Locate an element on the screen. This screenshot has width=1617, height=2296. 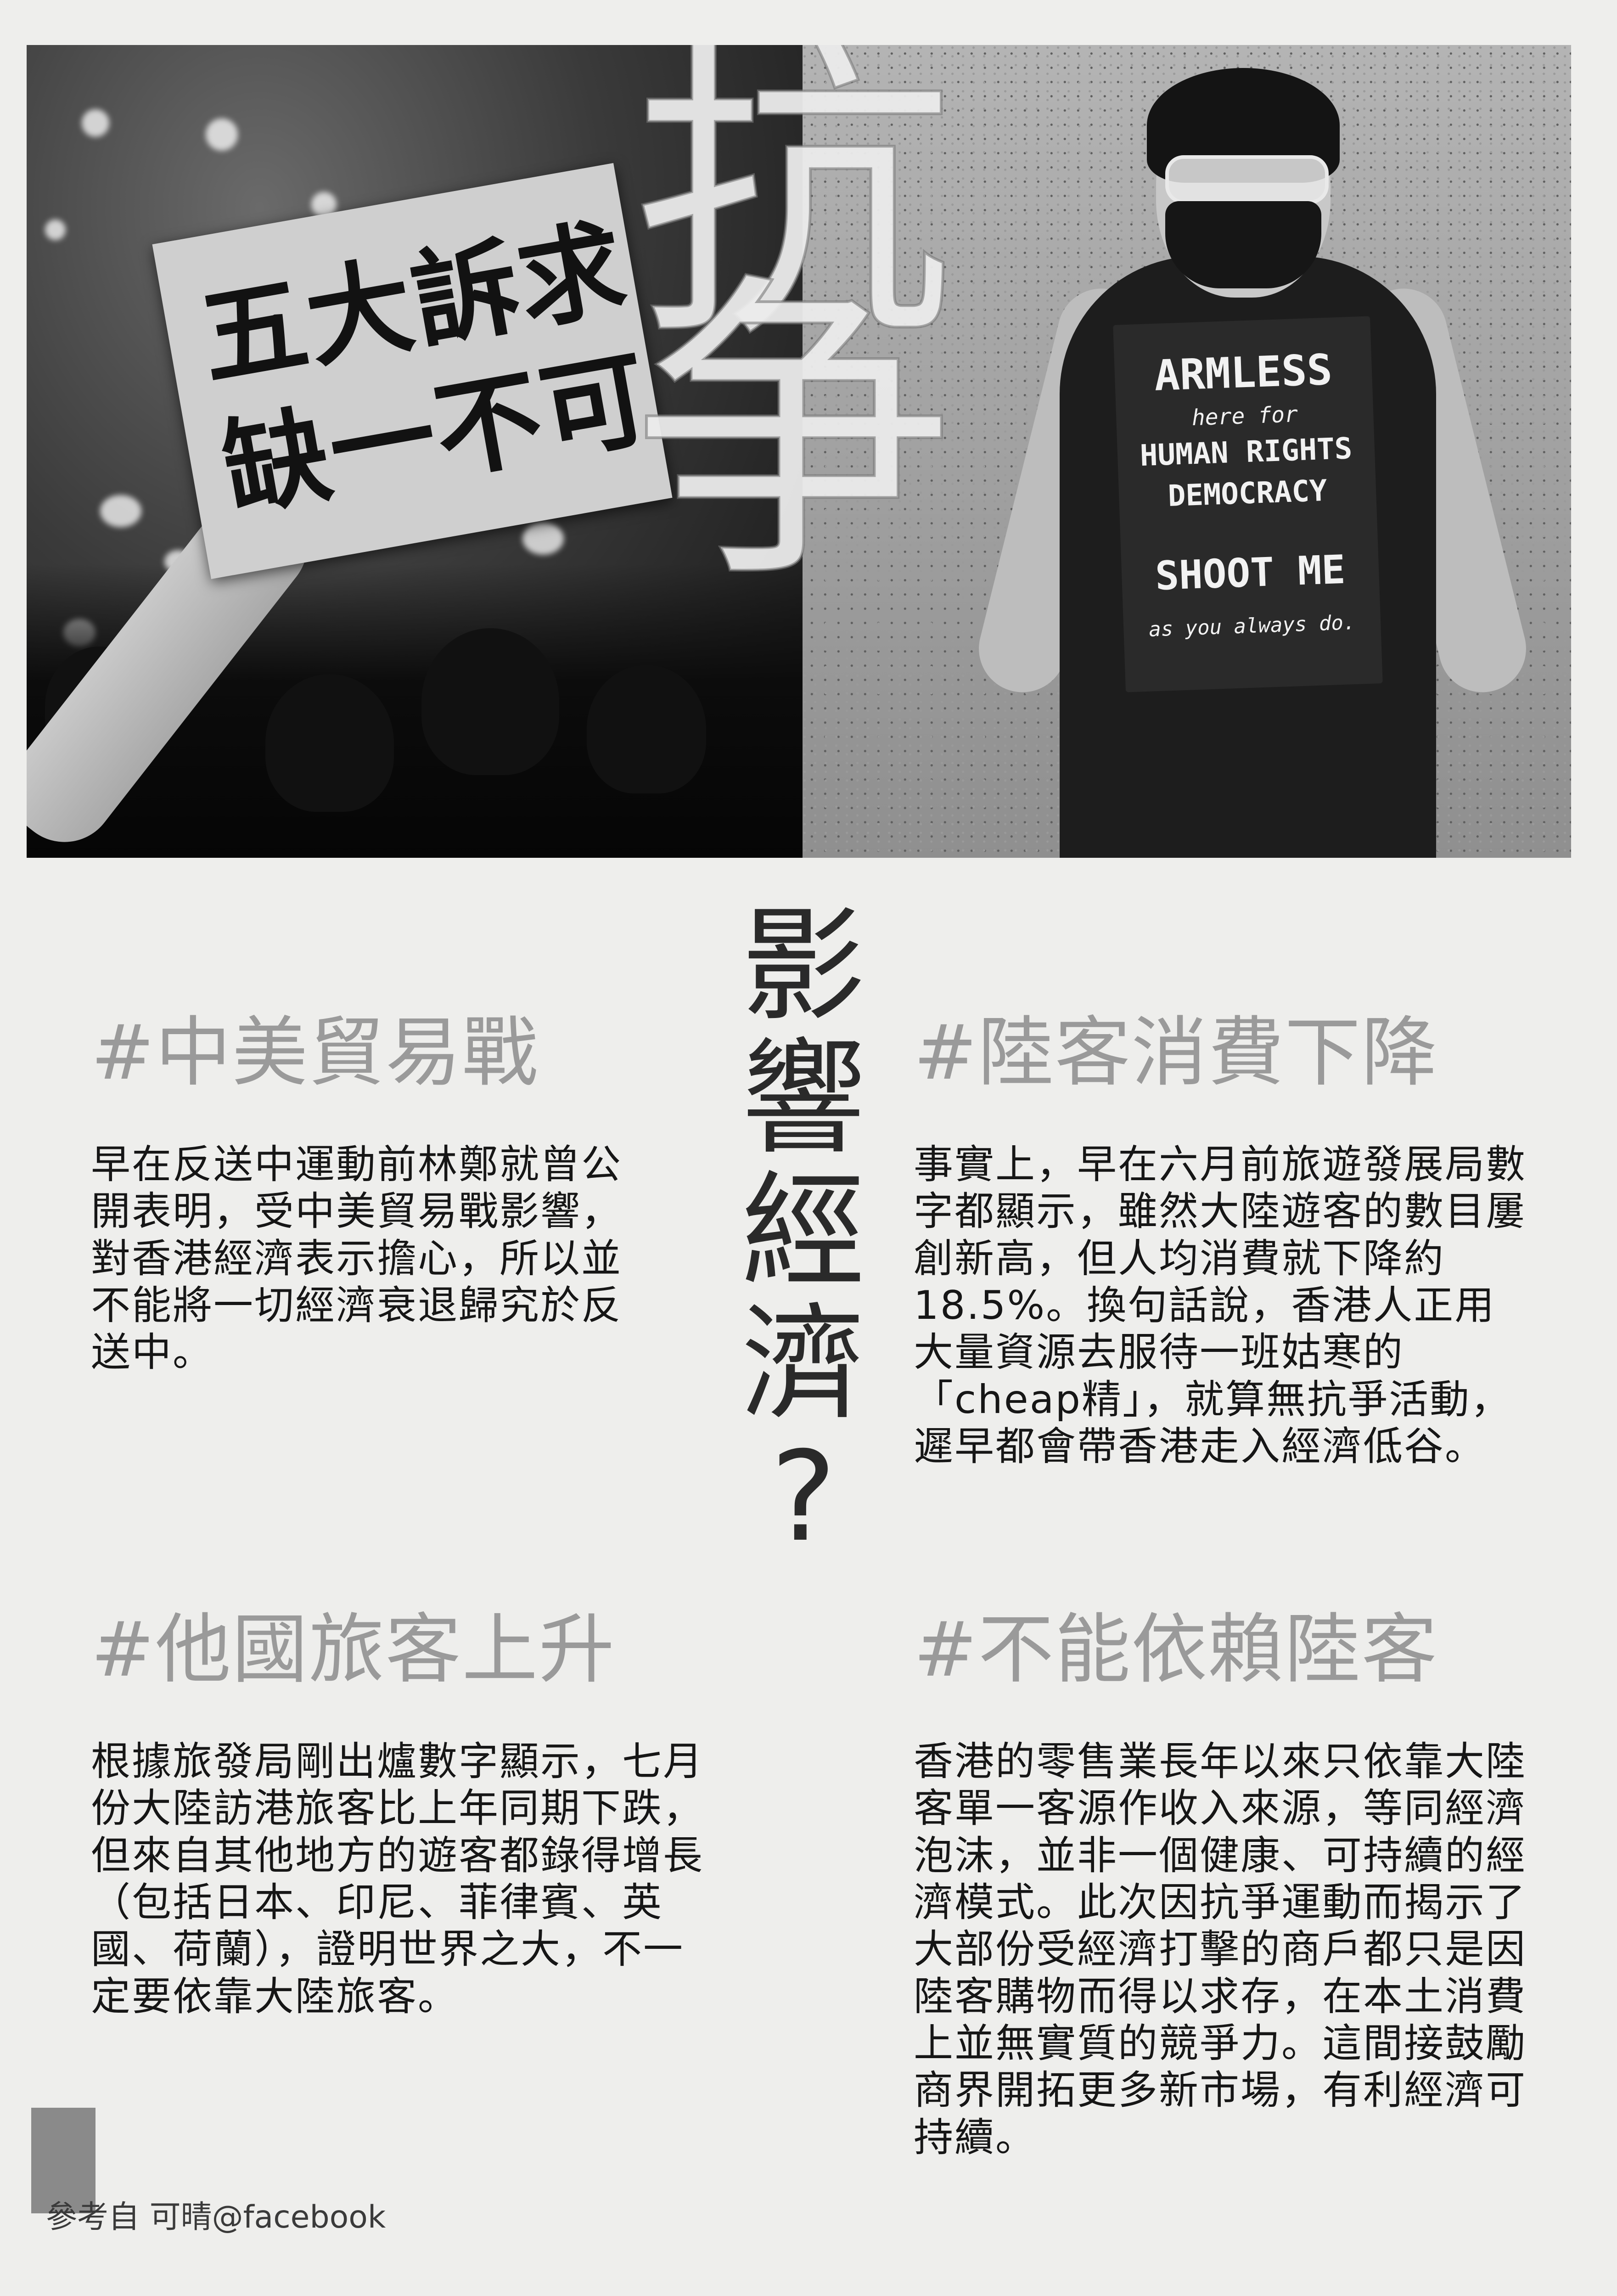
source-credit: 參考自 可晴@facebook is located at coordinates (216, 2217).